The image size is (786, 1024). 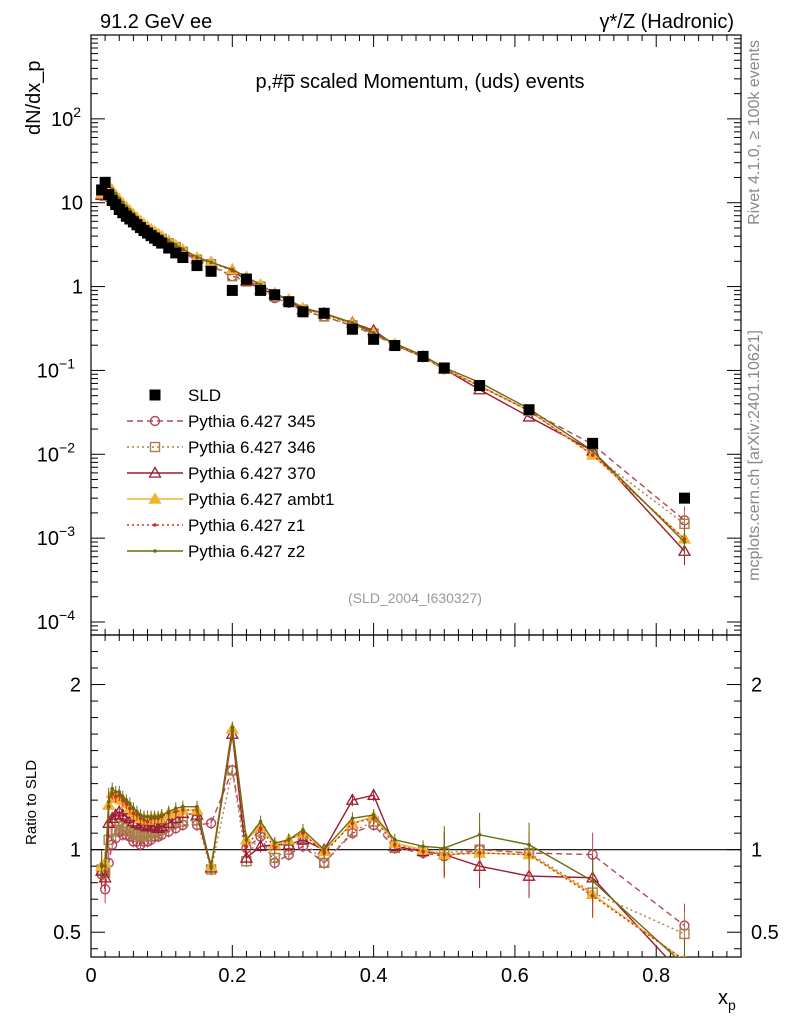 What do you see at coordinates (72, 204) in the screenshot?
I see `y-tick-label: 10` at bounding box center [72, 204].